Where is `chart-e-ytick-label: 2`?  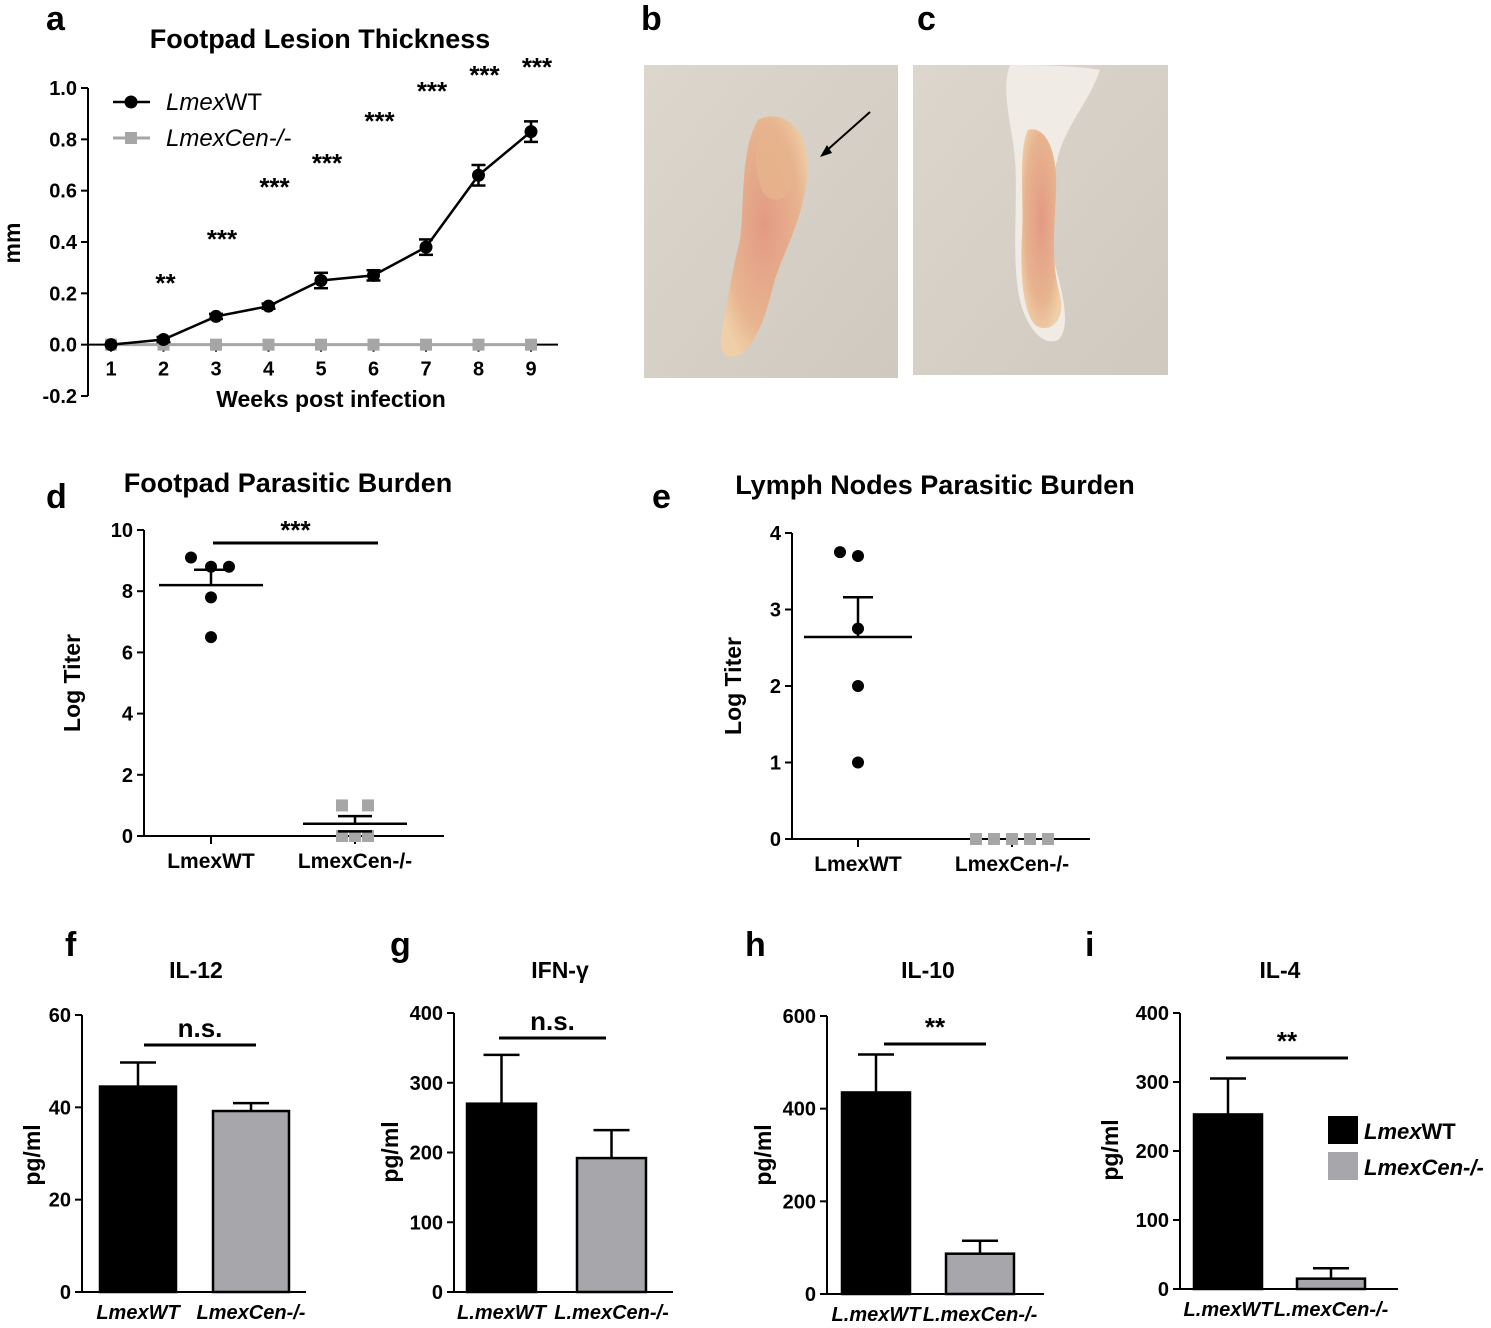 chart-e-ytick-label: 2 is located at coordinates (775, 687).